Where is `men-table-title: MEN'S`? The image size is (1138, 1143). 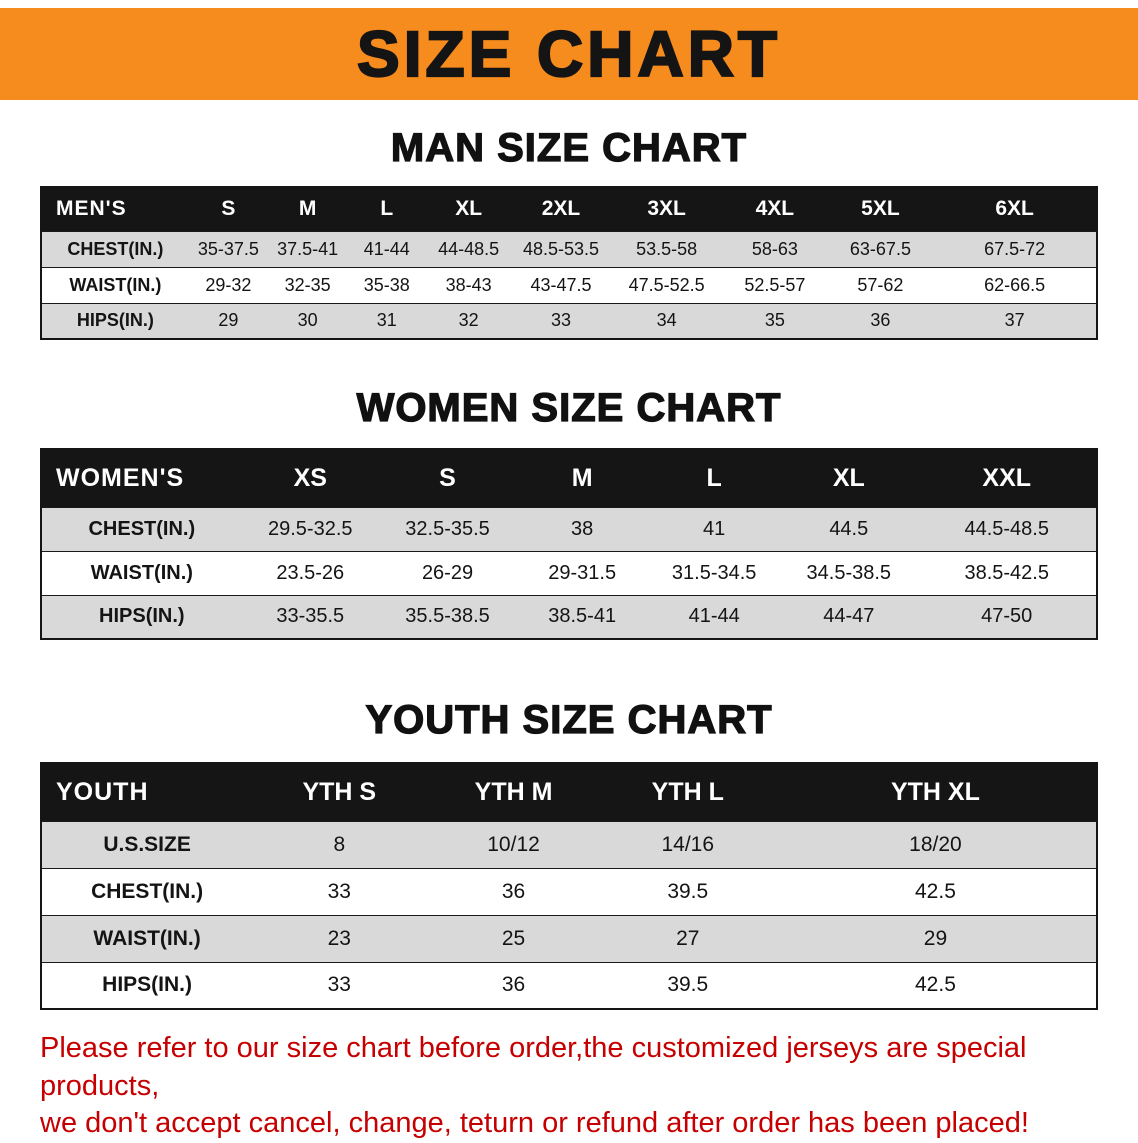 men-table-title: MEN'S is located at coordinates (91, 209).